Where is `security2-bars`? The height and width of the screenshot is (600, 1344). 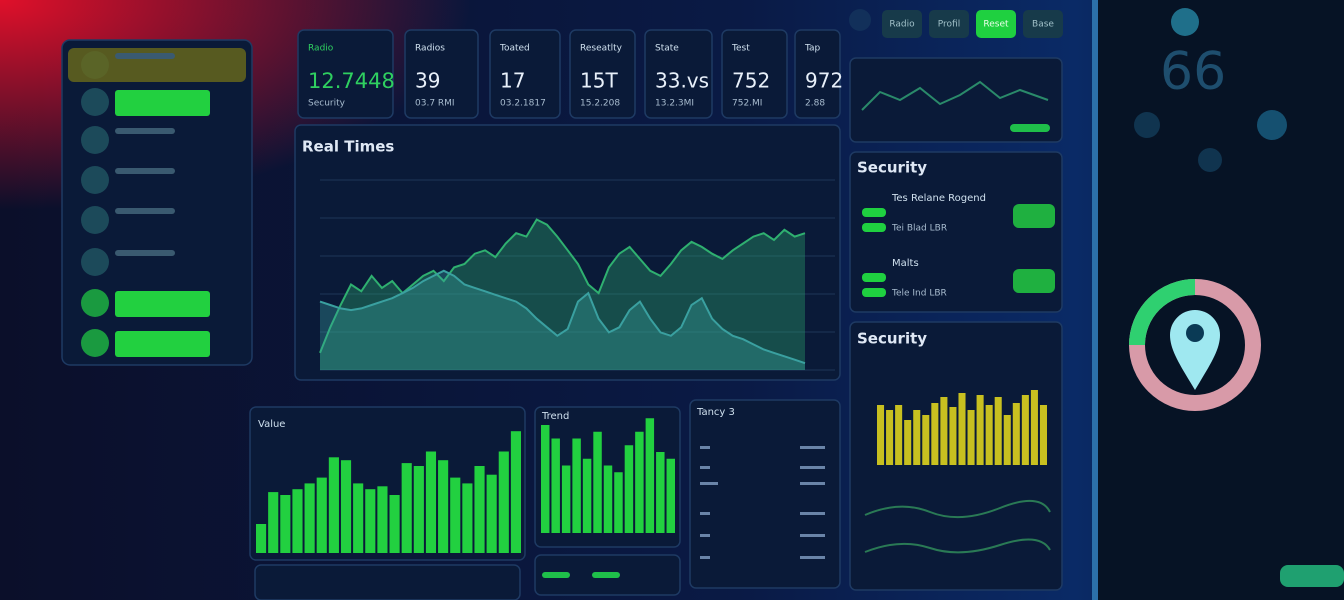
security2-bars is located at coordinates (962, 427).